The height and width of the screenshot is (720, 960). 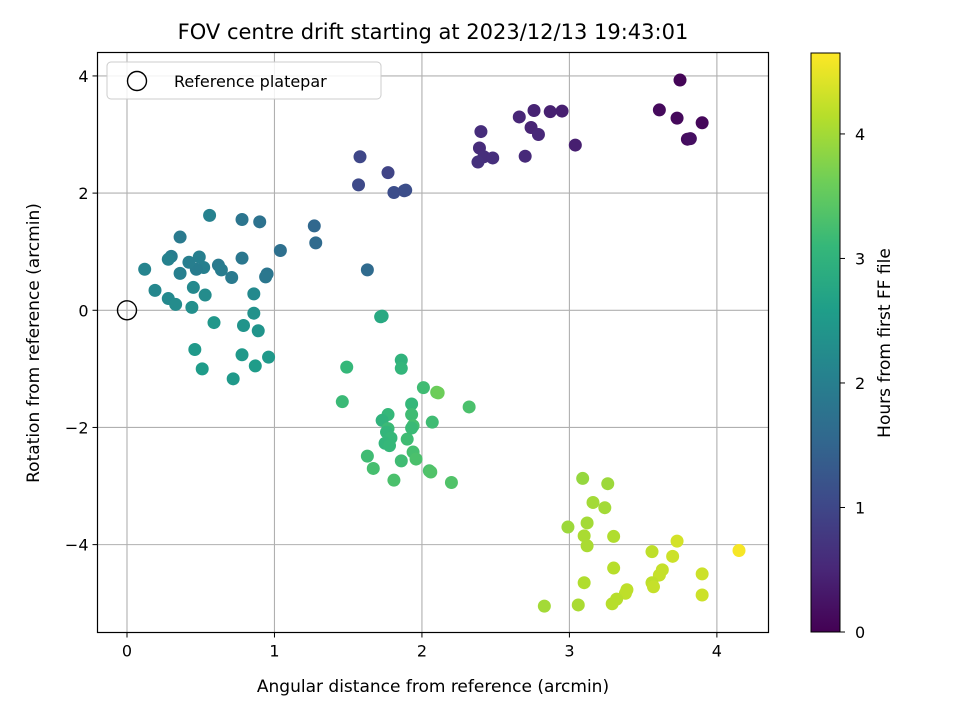 What do you see at coordinates (860, 507) in the screenshot?
I see `colorbar-tick-label: 1` at bounding box center [860, 507].